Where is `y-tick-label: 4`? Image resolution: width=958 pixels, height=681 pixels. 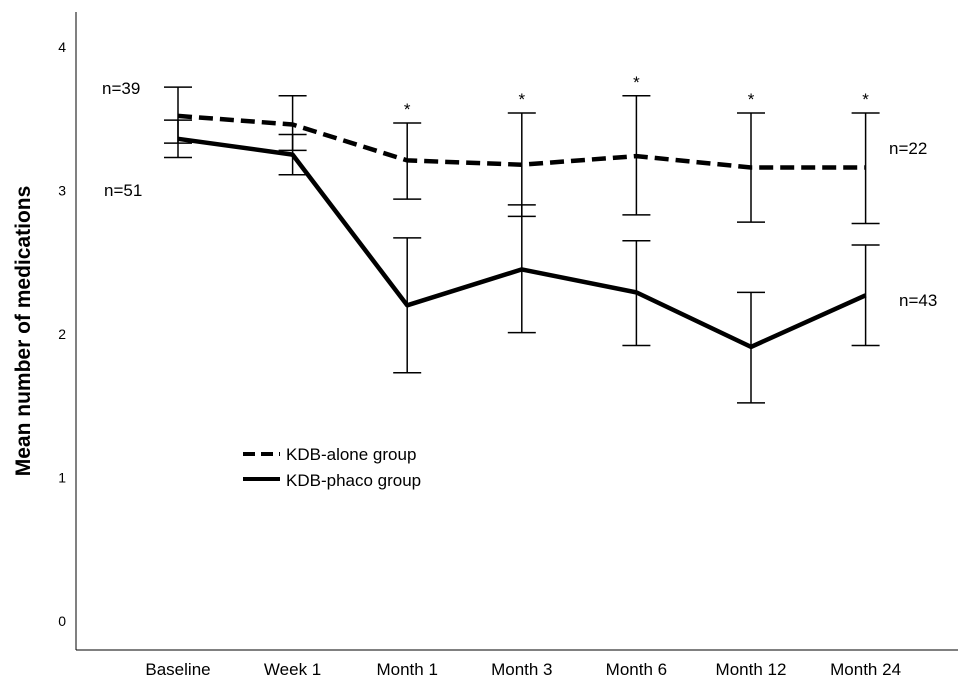
y-tick-label: 4 is located at coordinates (62, 47).